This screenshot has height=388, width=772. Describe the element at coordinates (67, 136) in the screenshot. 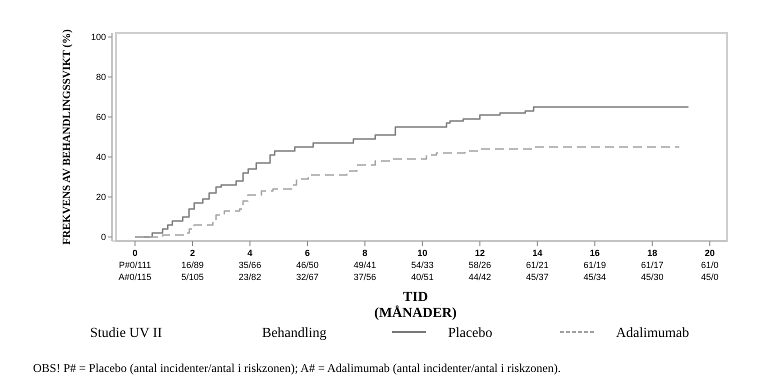

I see `y-axis-title: FREKVENS AV BEHANDLINGSSVIKT (%)` at that location.